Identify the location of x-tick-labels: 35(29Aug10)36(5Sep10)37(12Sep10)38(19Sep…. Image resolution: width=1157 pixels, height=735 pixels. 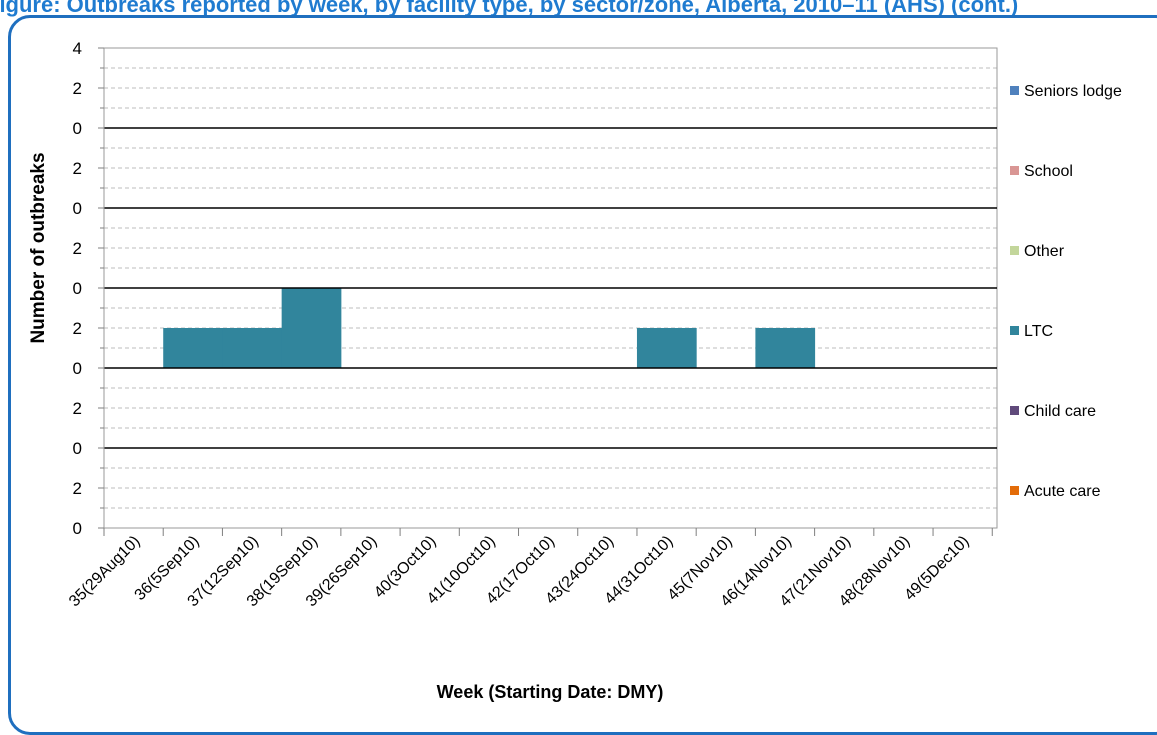
(519, 571).